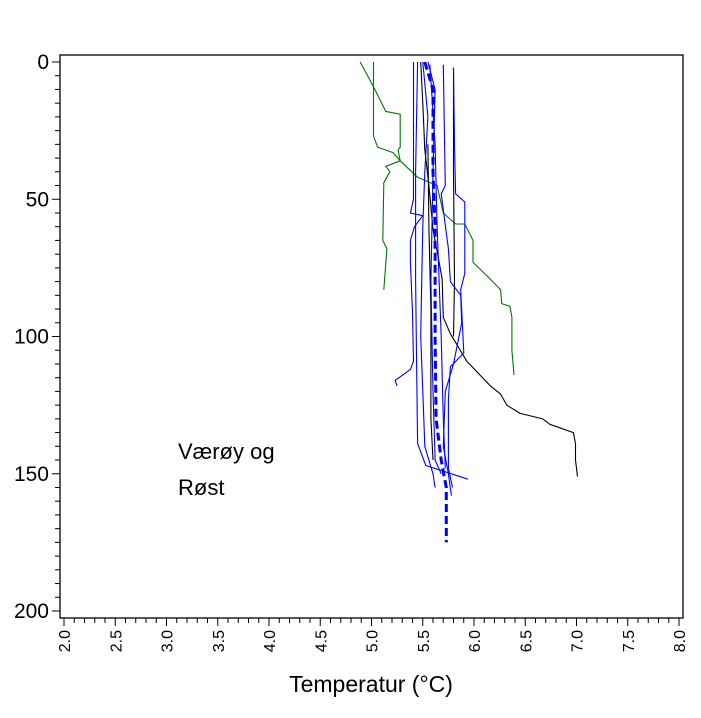 This screenshot has height=718, width=701. I want to click on x-tick-label: 4.5, so click(321, 641).